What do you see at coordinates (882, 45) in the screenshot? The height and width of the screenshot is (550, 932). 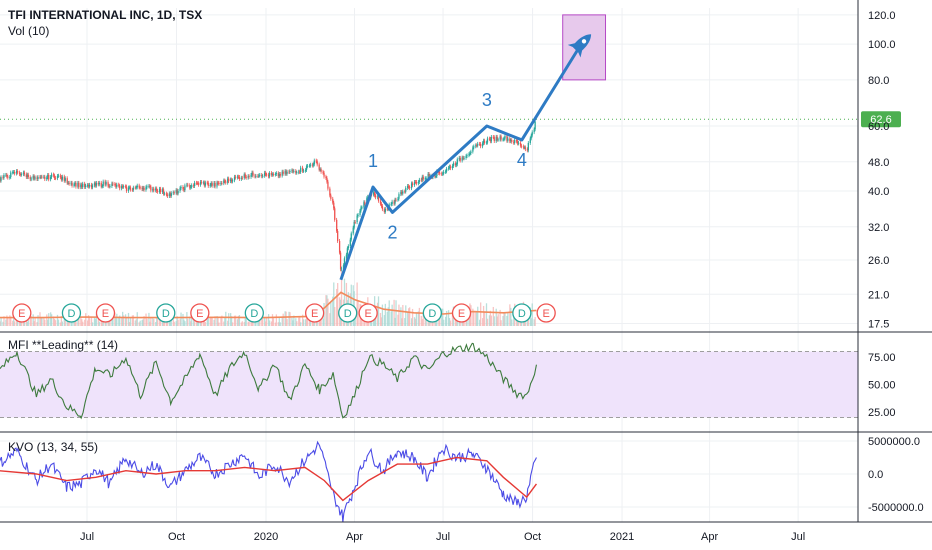 I see `price-tick-label: 100.0` at bounding box center [882, 45].